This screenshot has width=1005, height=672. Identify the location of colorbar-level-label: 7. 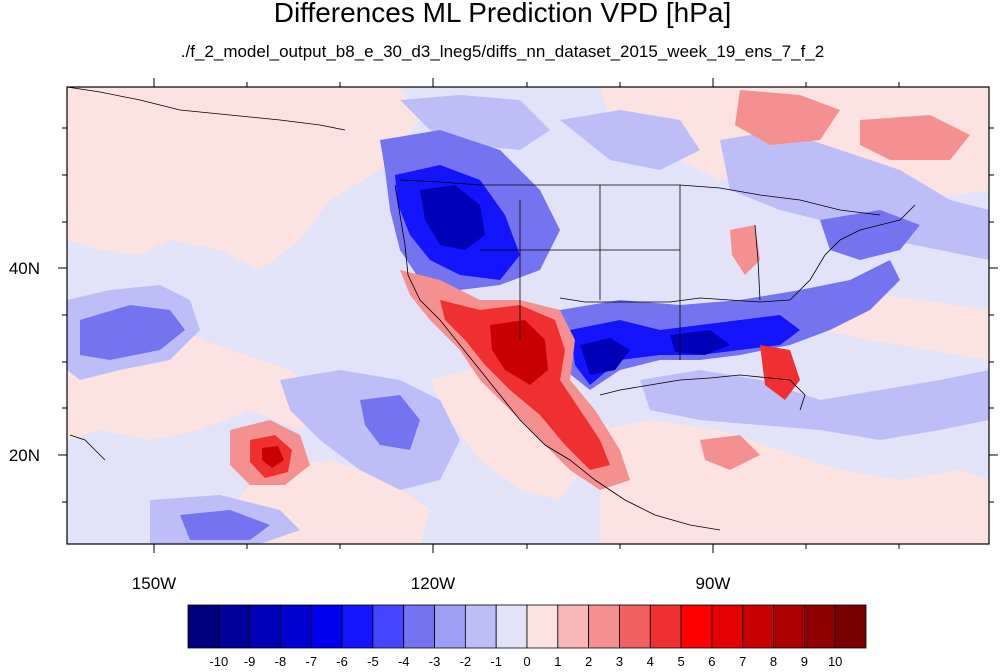
(742, 661).